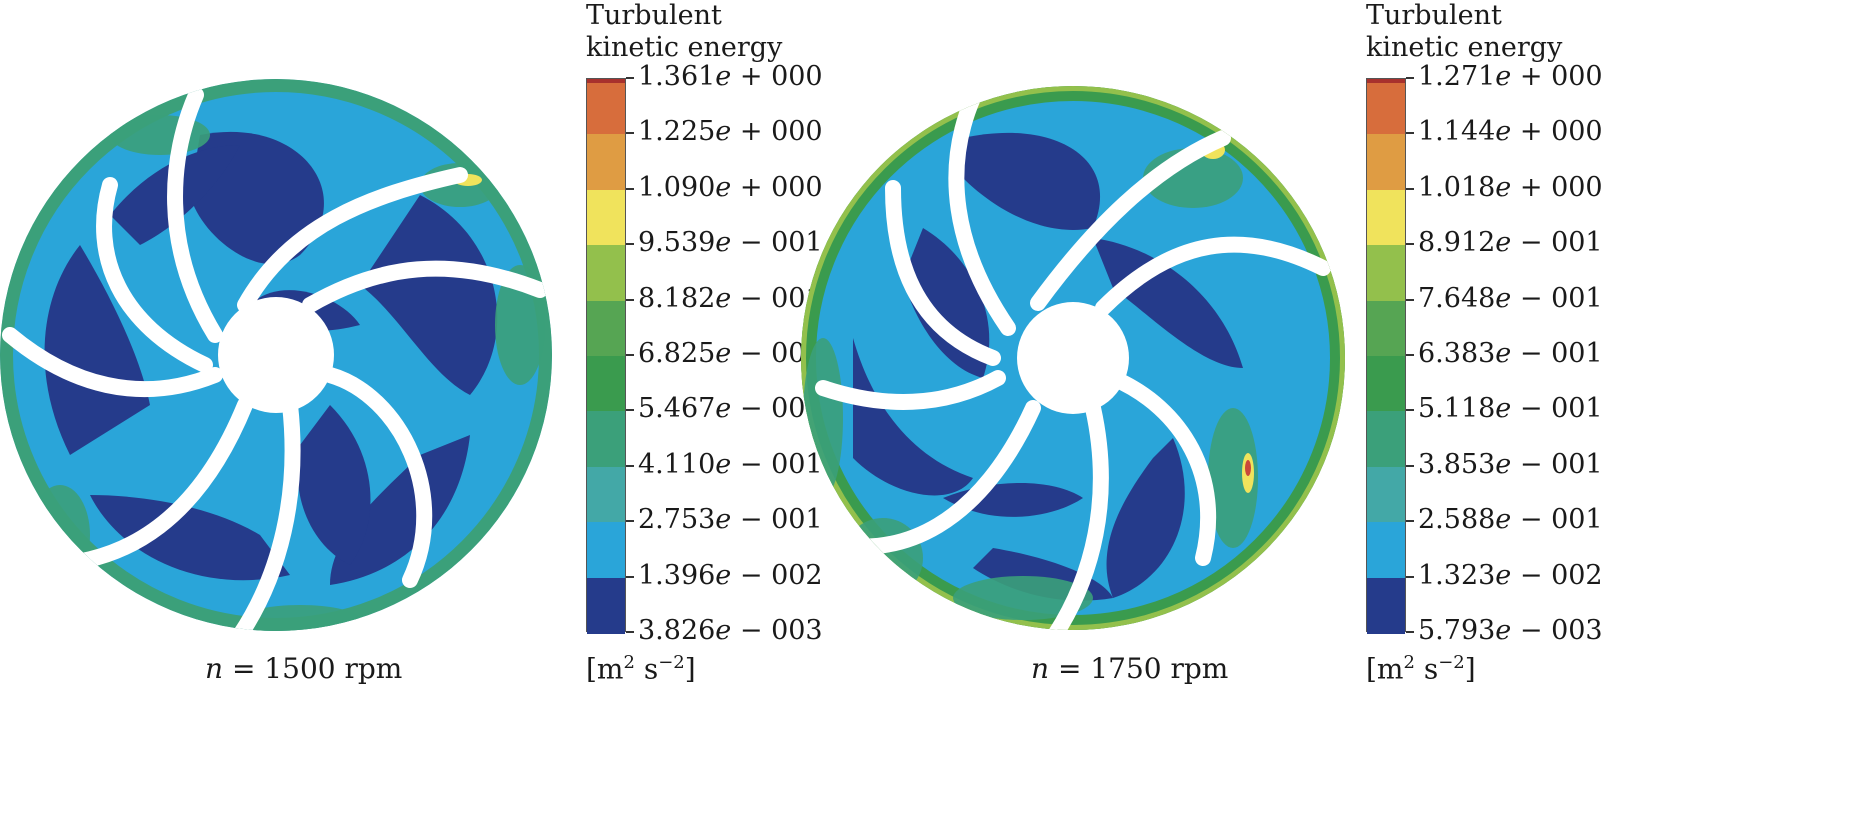  What do you see at coordinates (730, 76) in the screenshot?
I see `colorbar-tick-label: 1.361e + 000` at bounding box center [730, 76].